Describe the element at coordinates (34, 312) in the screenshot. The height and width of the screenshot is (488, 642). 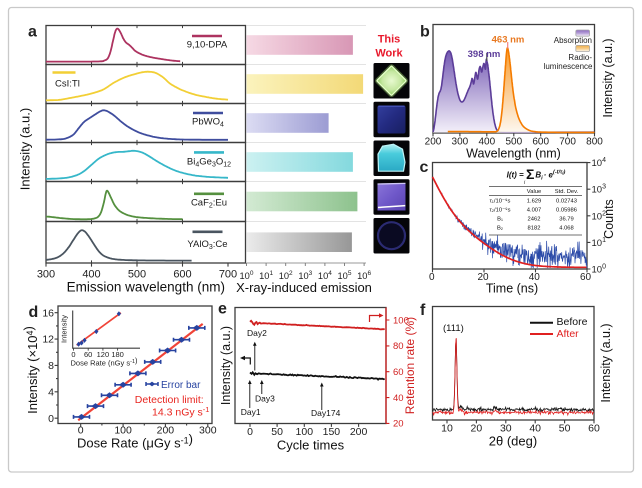
I see `svg-text: d` at that location.